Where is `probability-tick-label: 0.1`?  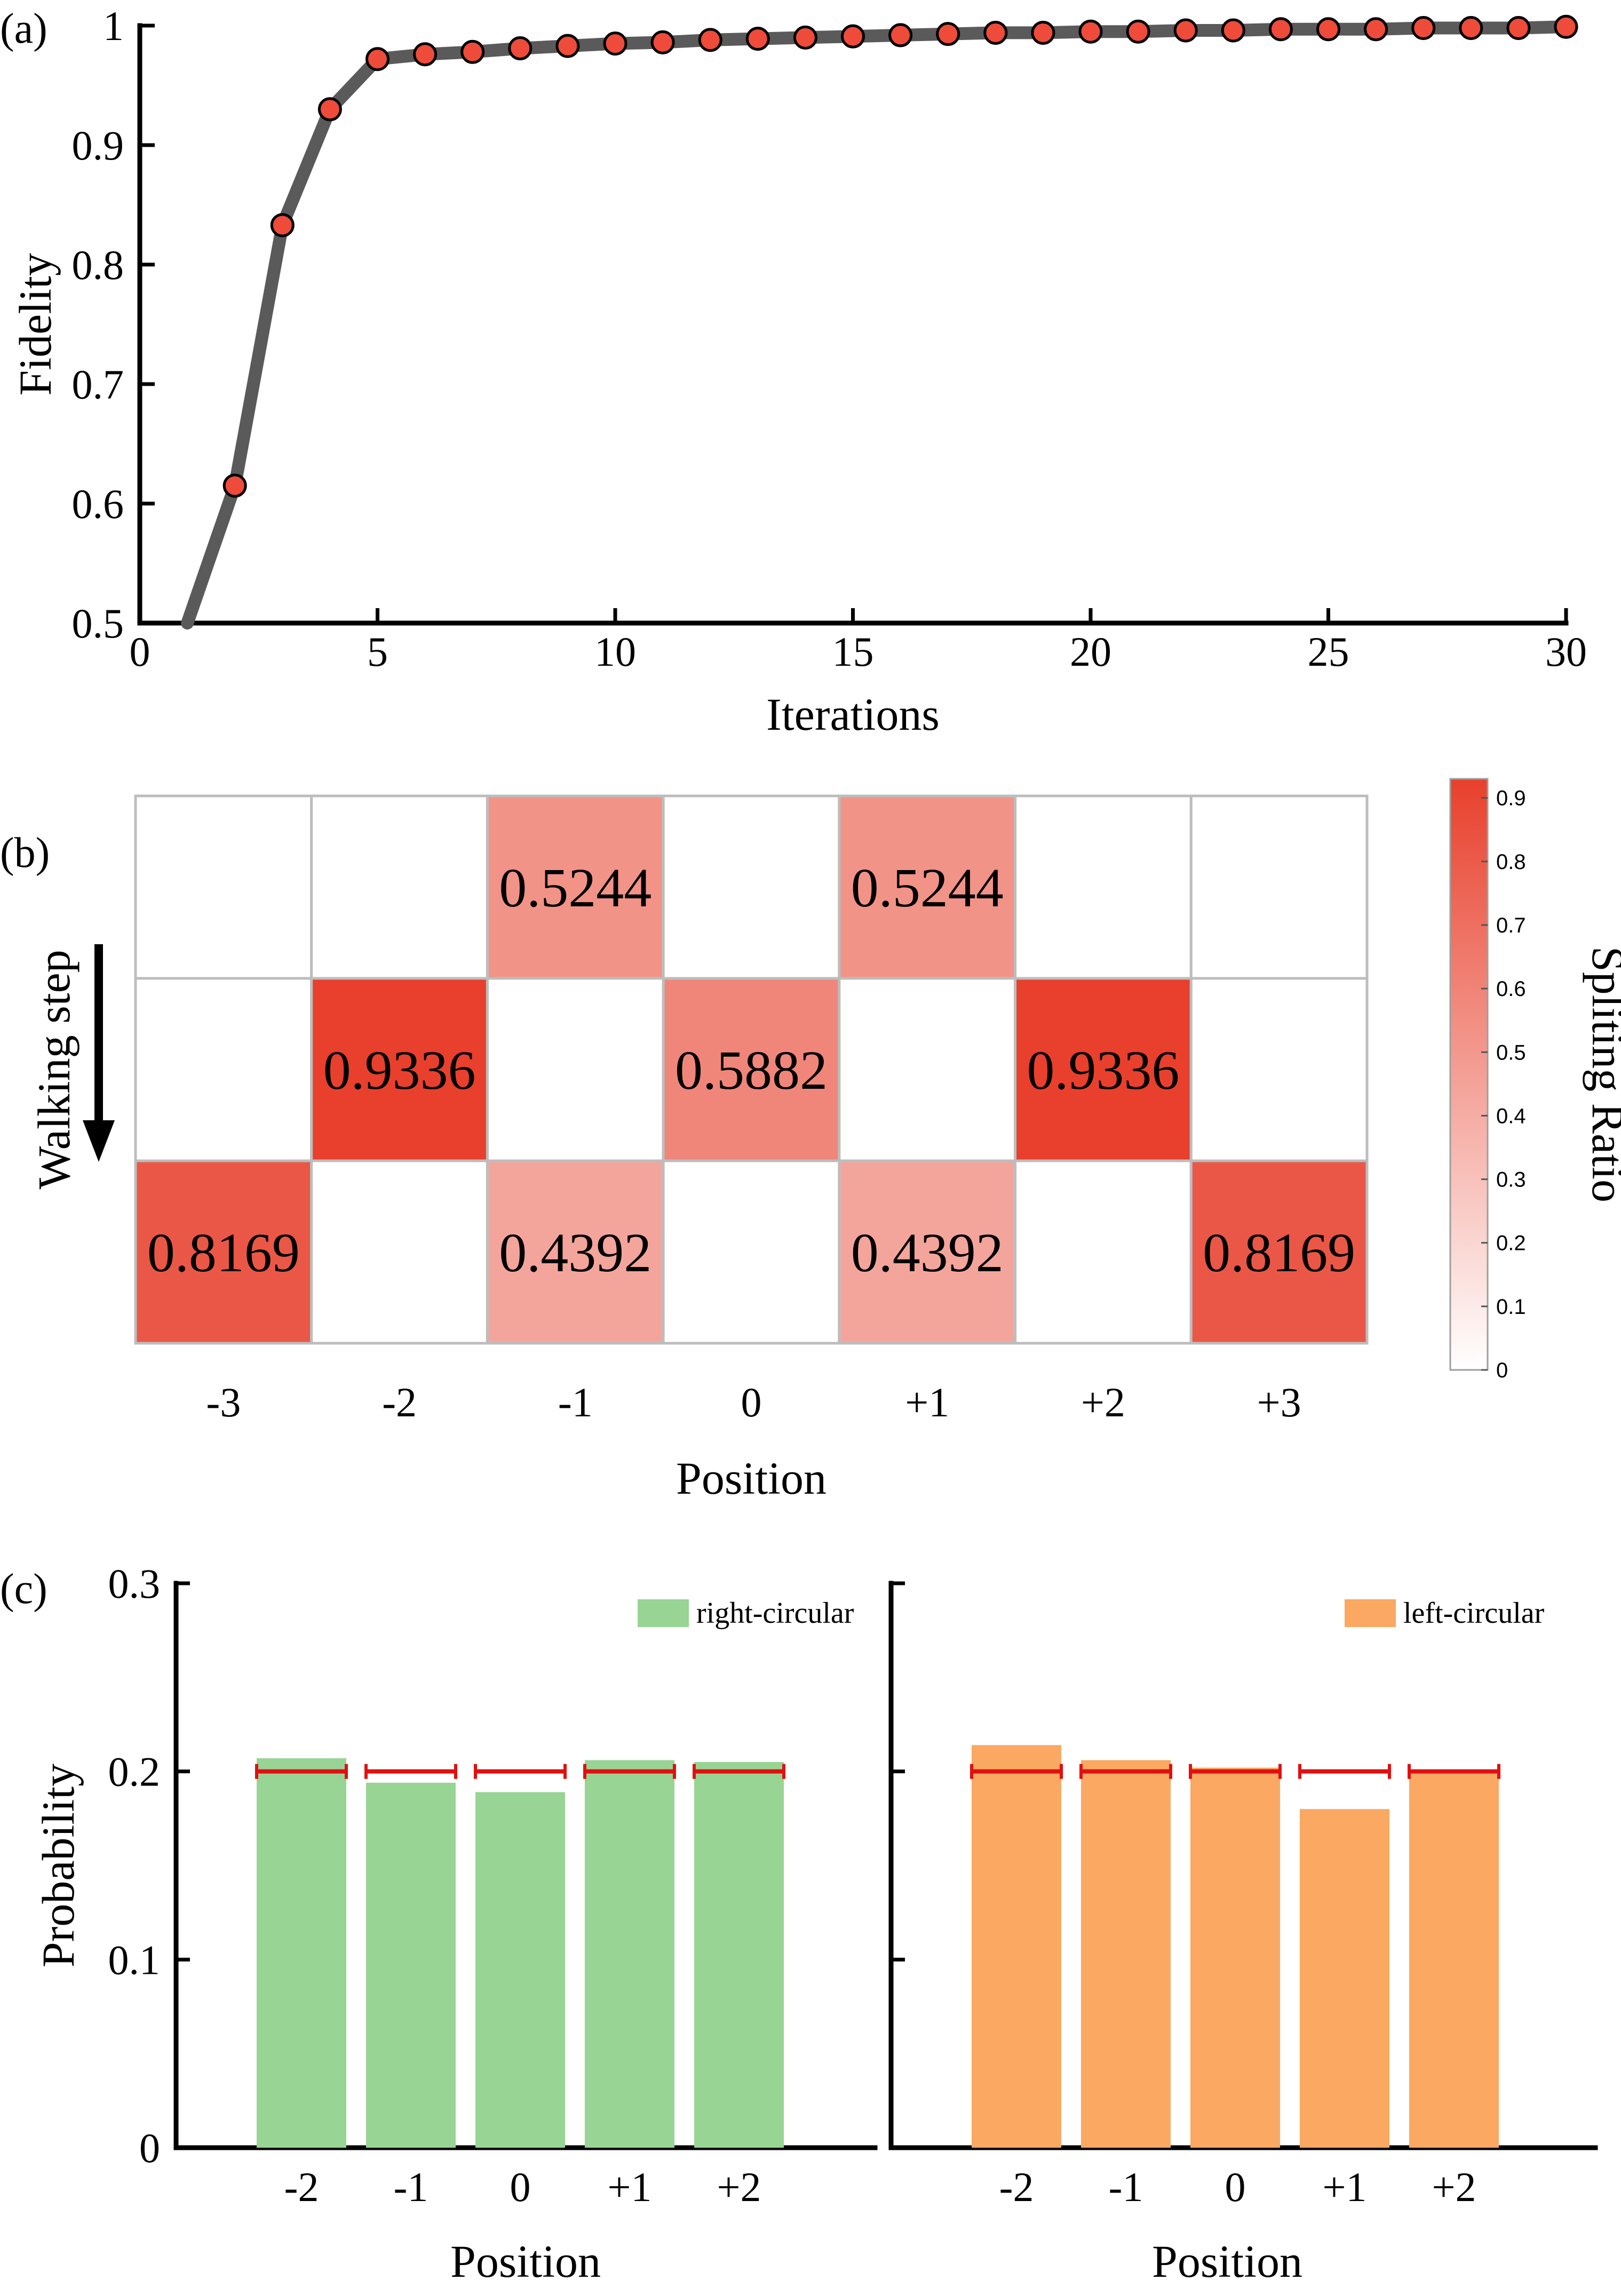 probability-tick-label: 0.1 is located at coordinates (134, 1959).